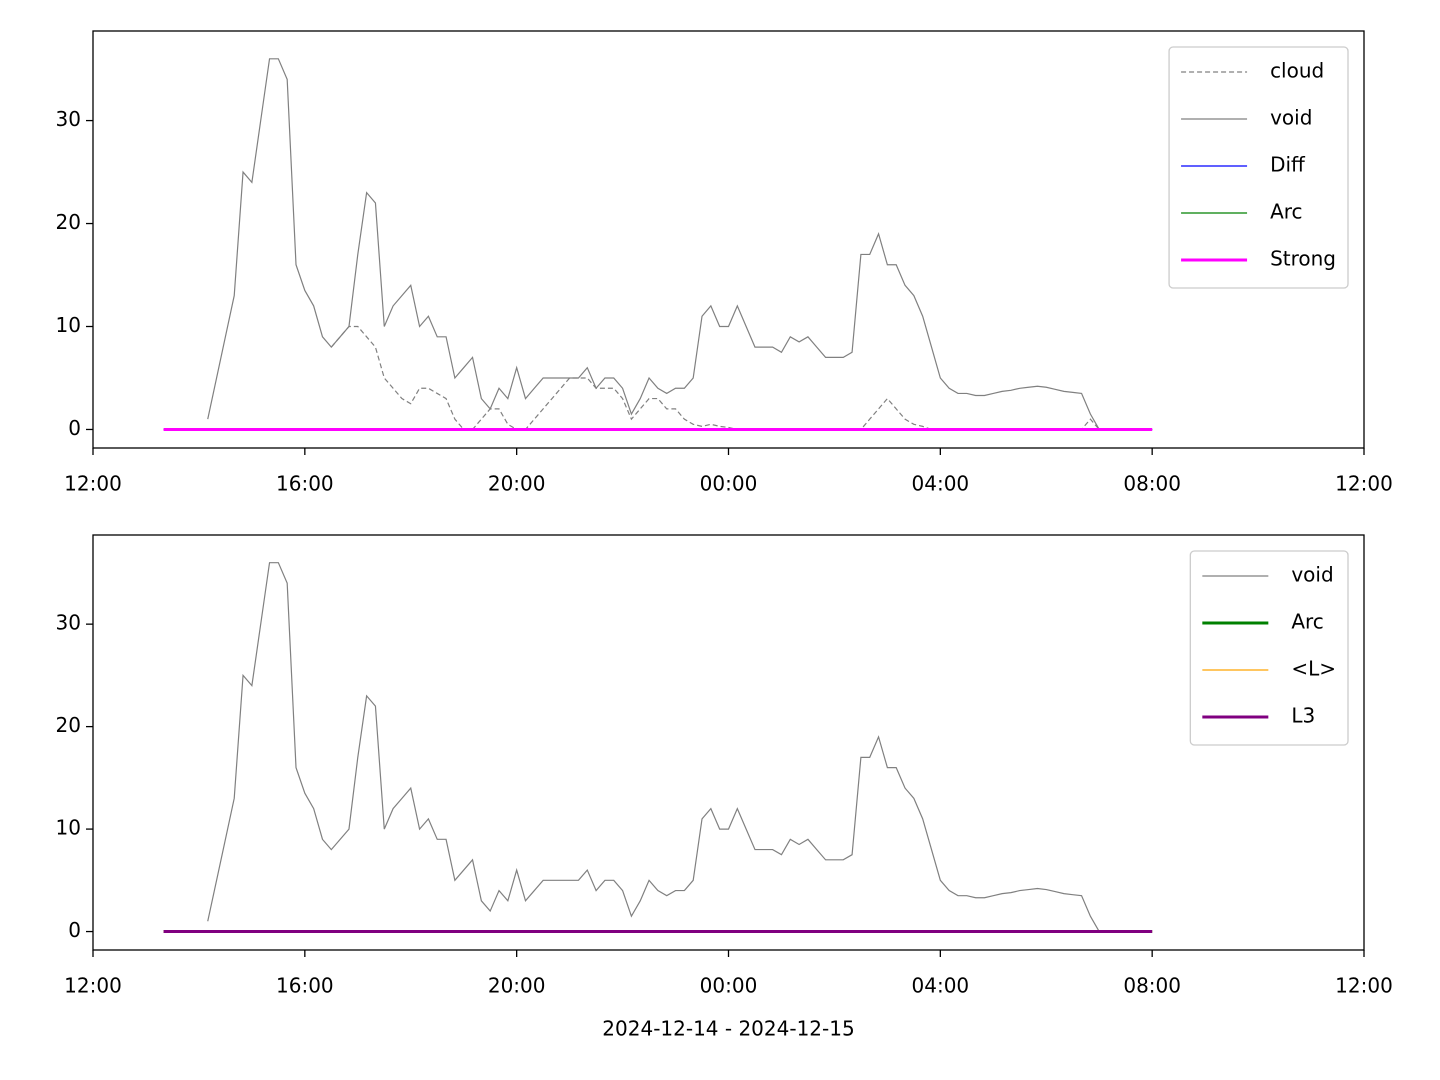 The width and height of the screenshot is (1440, 1080). What do you see at coordinates (715, 378) in the screenshot?
I see `series-line` at bounding box center [715, 378].